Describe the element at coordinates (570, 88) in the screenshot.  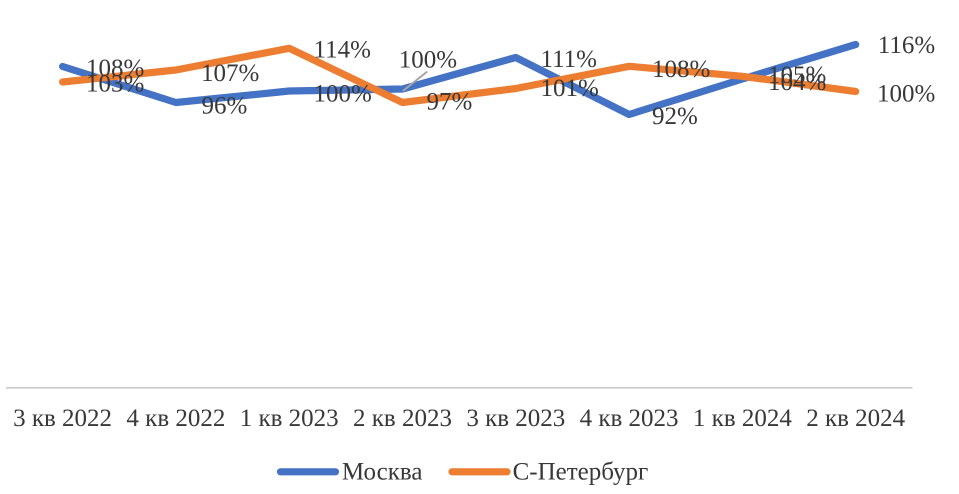
I see `svg-text: 101%` at that location.